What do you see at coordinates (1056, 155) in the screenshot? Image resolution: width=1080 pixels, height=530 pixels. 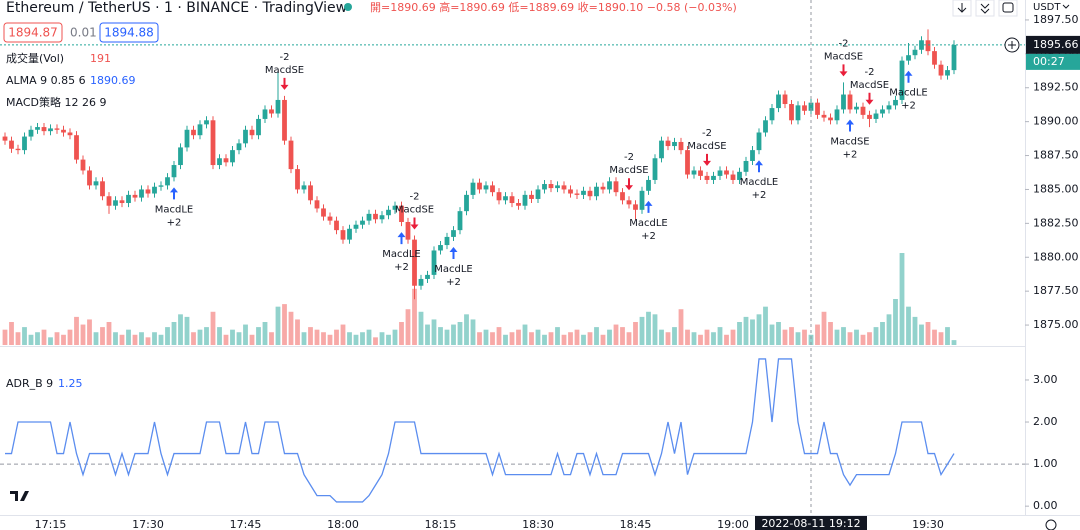 I see `y-tick-label: 1887.50` at bounding box center [1056, 155].